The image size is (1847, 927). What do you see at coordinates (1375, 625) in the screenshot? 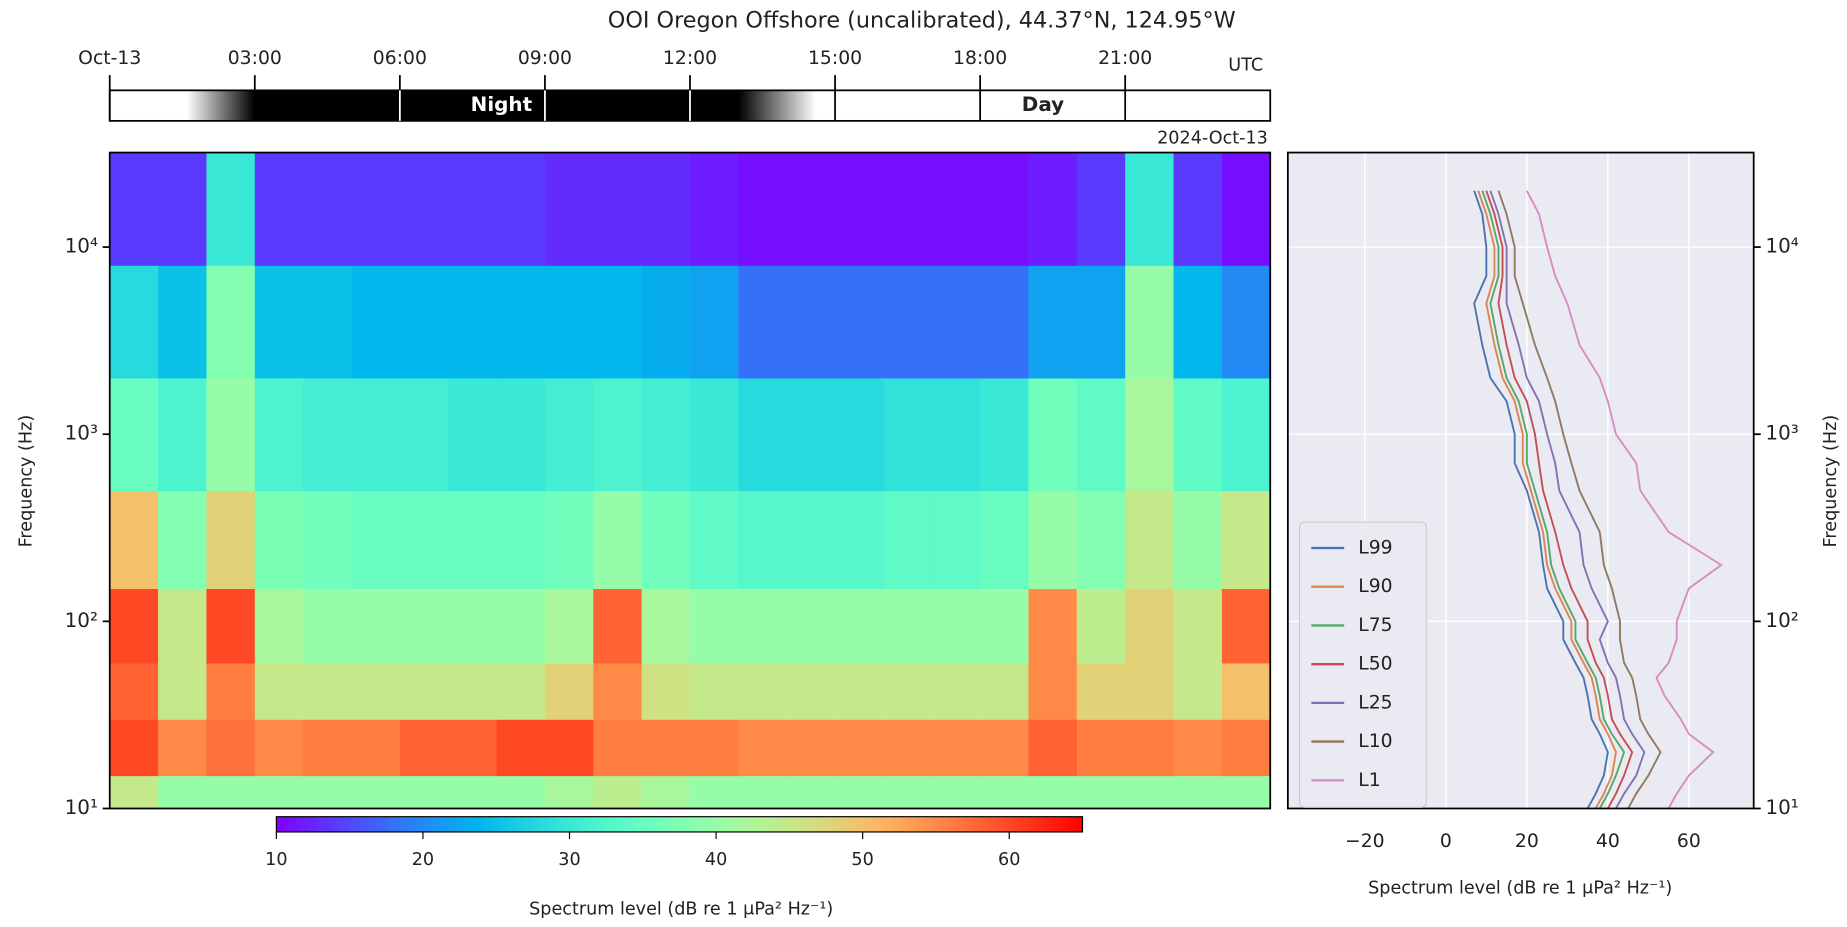
I see `legend-label: L75` at bounding box center [1375, 625].